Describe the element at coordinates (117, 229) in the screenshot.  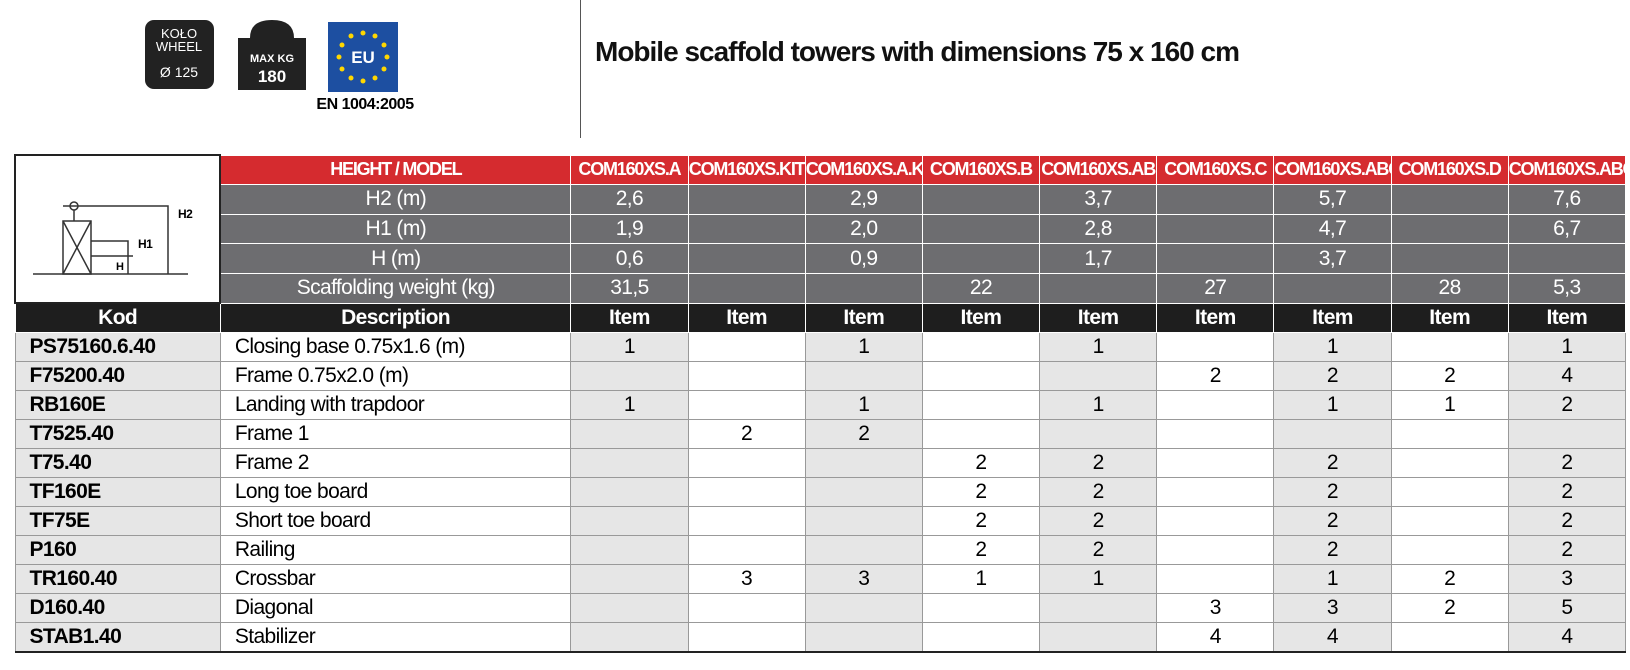
I see `diagram-cell: H2 H1 H` at that location.